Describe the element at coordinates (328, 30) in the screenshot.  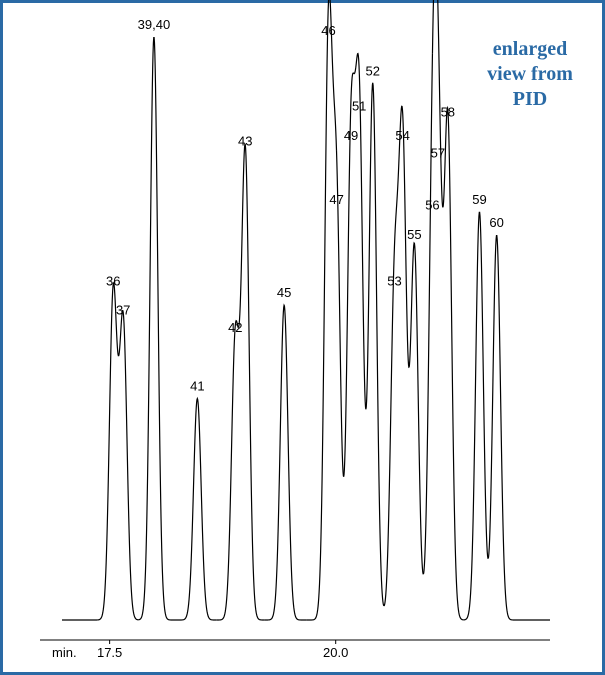
I see `peak-label: 46` at that location.